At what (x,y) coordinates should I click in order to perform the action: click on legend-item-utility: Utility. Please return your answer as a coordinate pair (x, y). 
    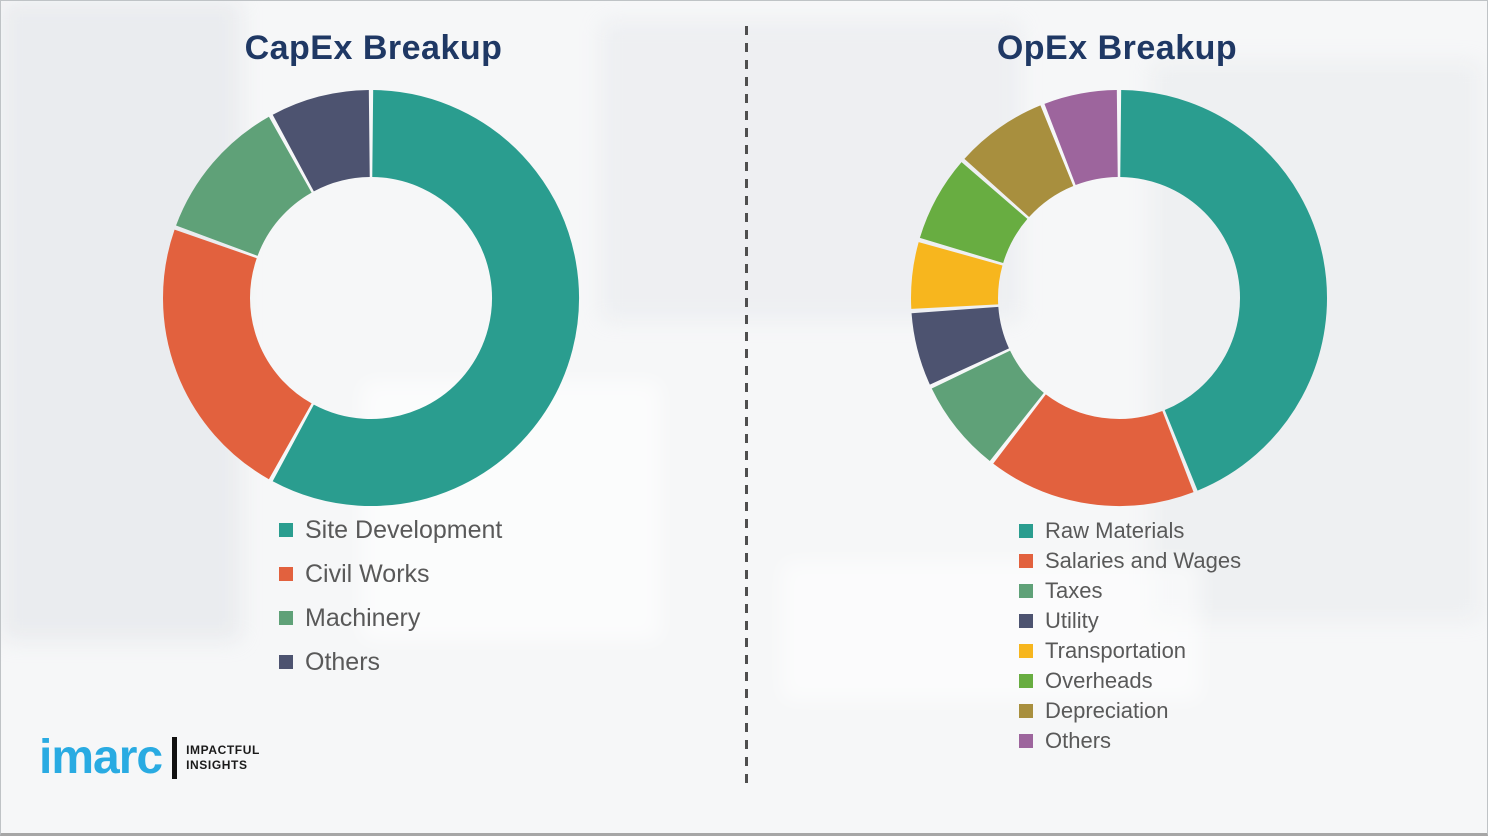
    Looking at the image, I should click on (1130, 621).